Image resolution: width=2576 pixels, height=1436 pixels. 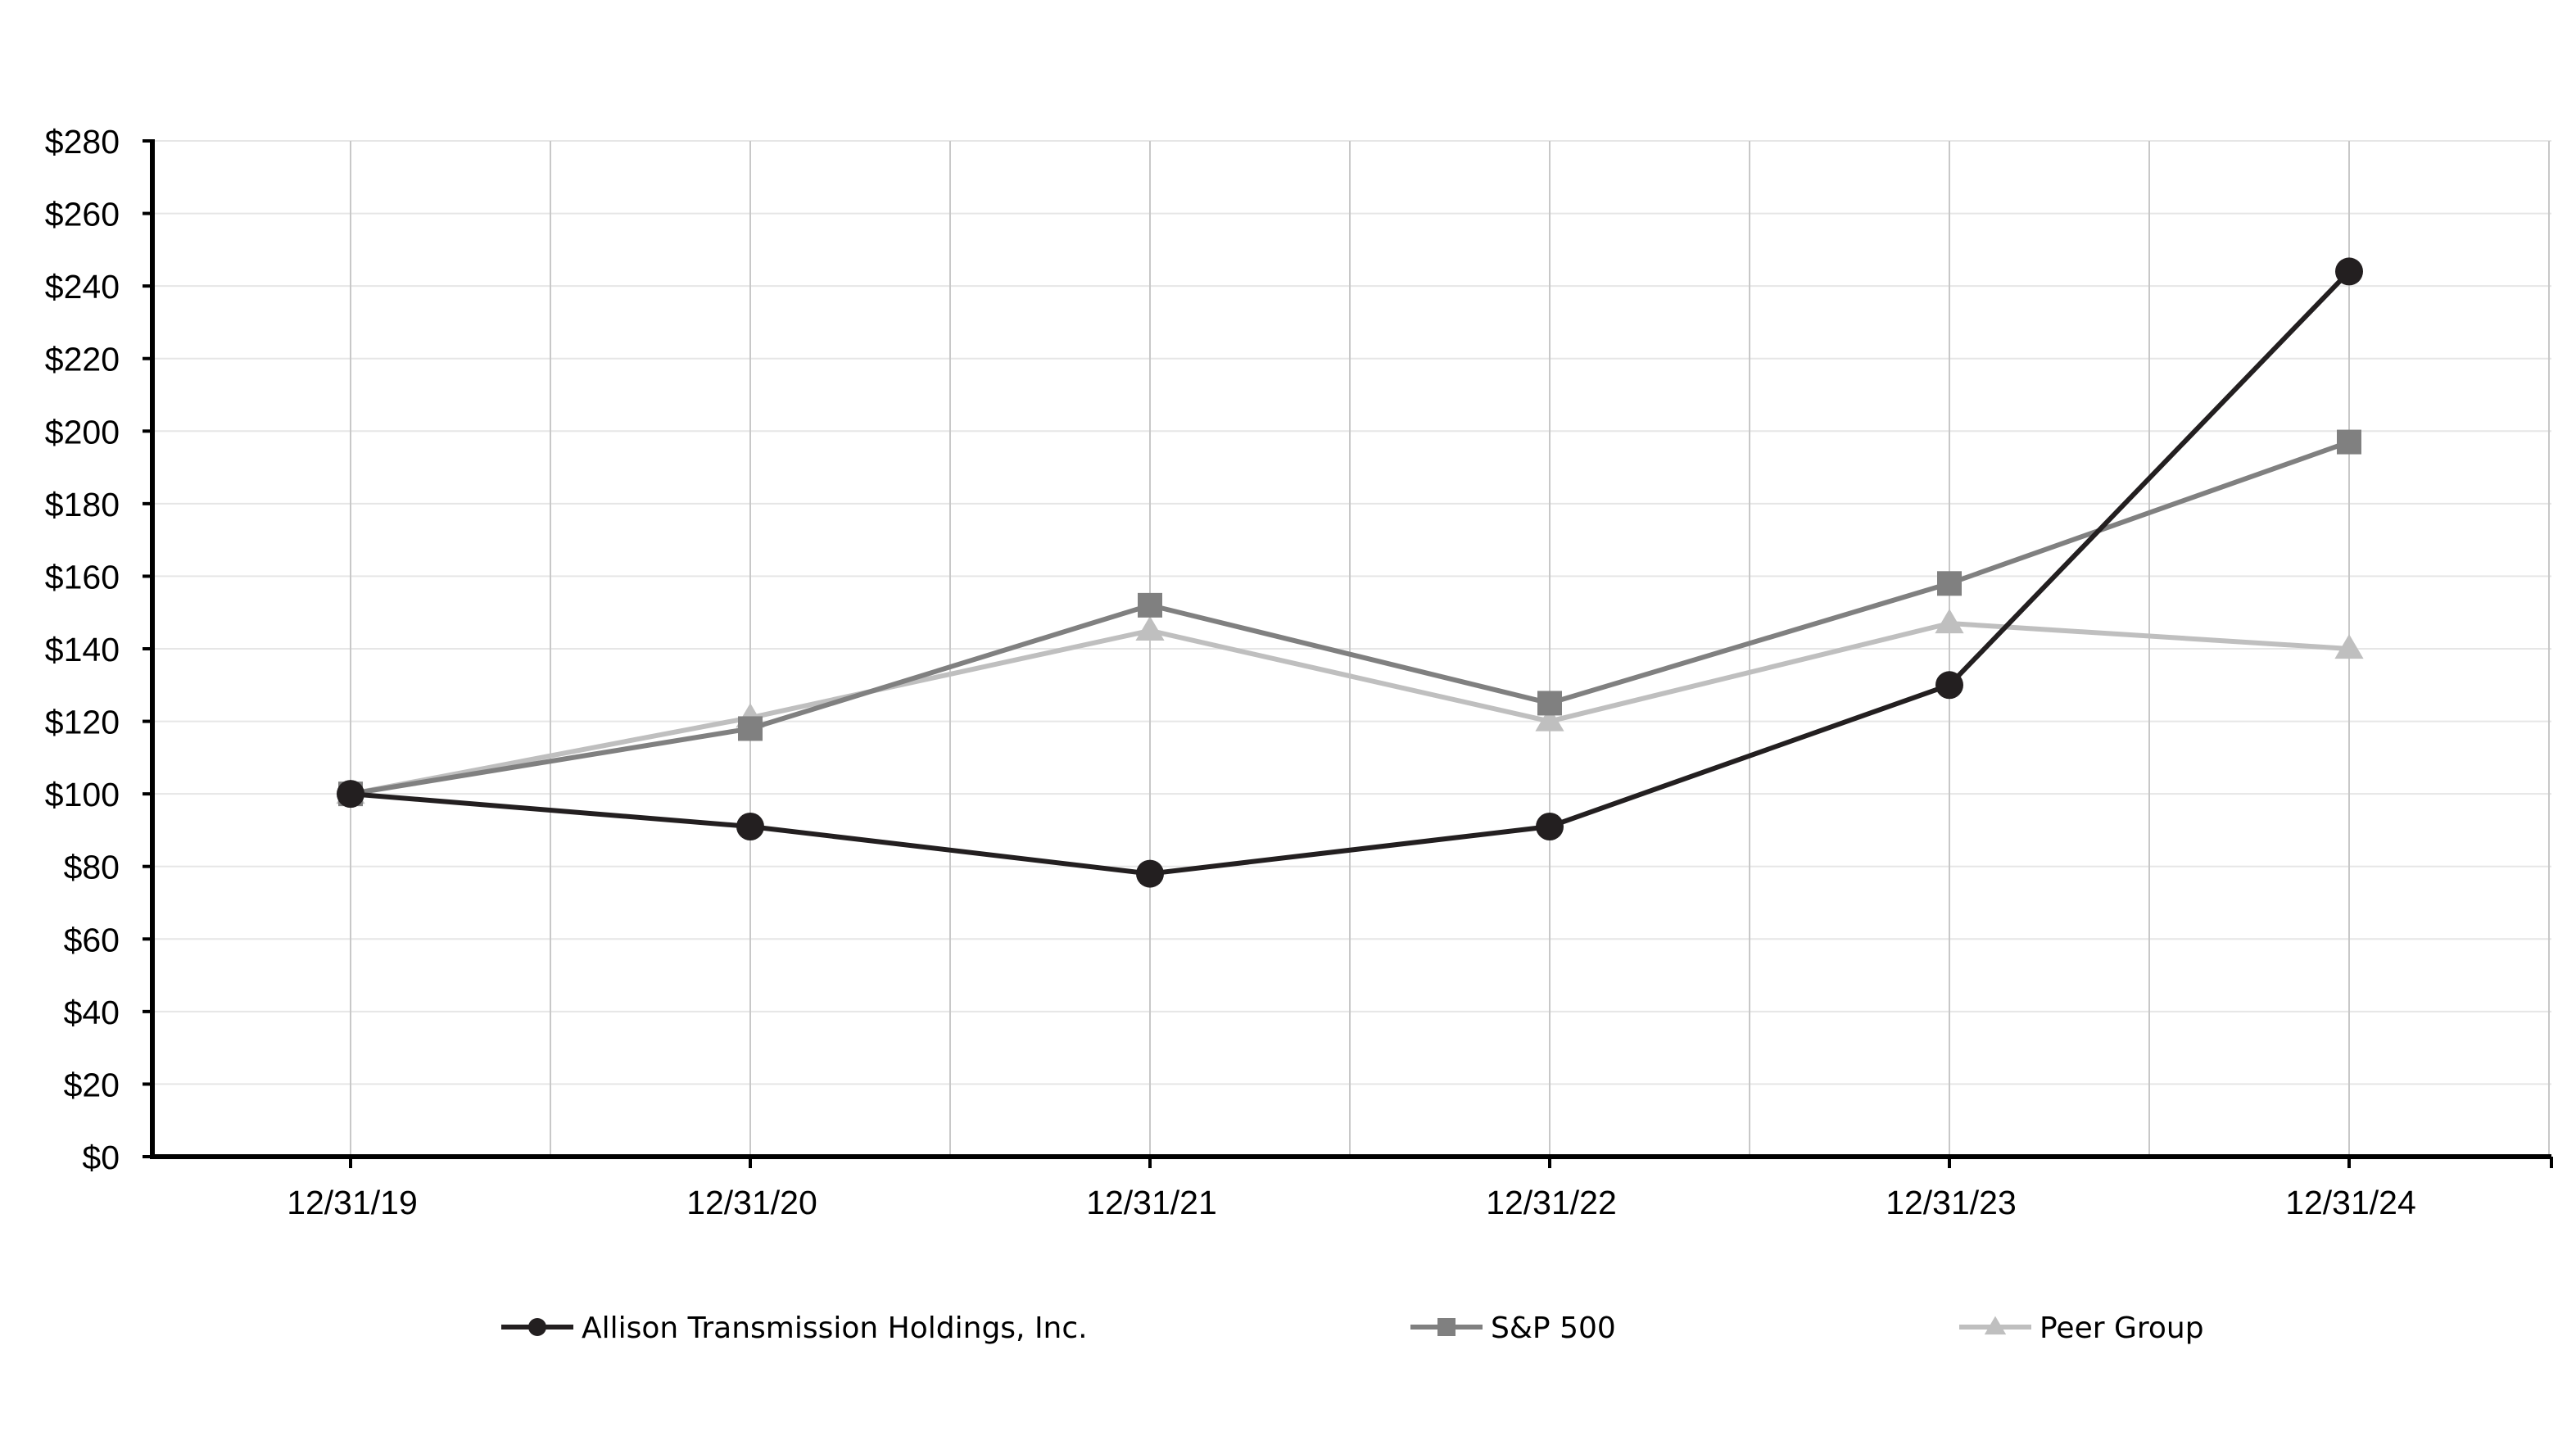 I want to click on legend-label: S&P 500, so click(x=1553, y=1328).